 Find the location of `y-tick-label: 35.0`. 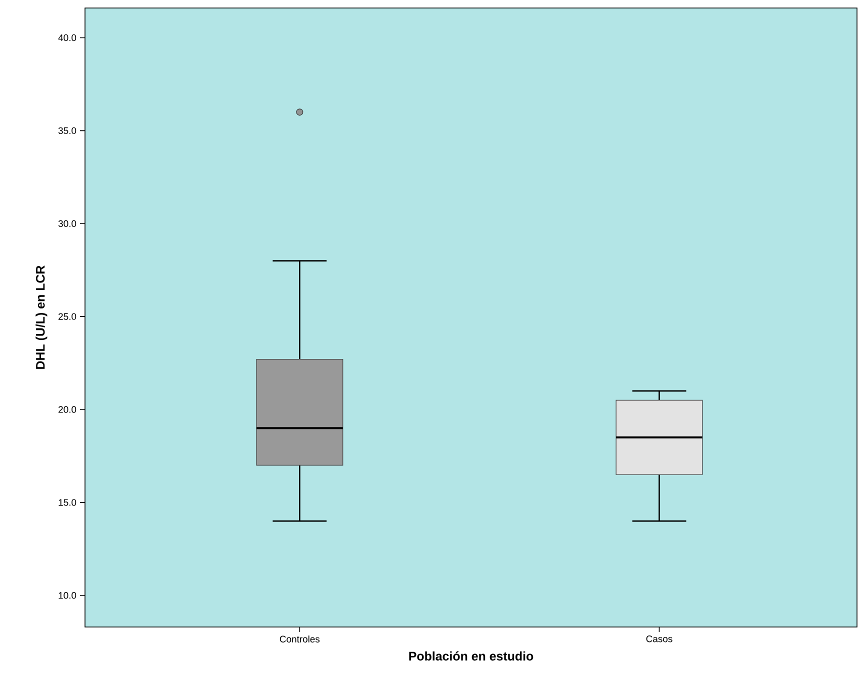

y-tick-label: 35.0 is located at coordinates (67, 130).